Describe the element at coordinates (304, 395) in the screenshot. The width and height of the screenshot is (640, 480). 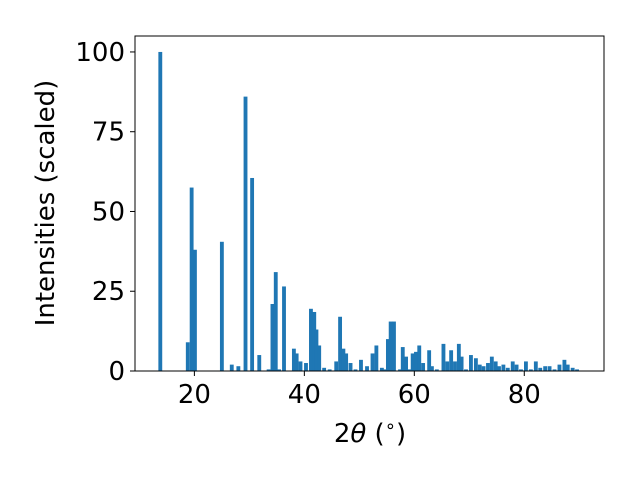
I see `x-tick-label: 40` at that location.